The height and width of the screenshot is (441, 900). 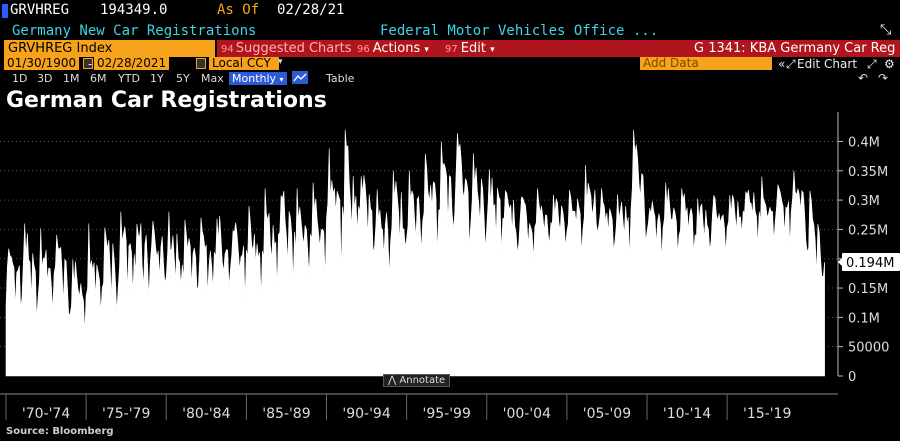 What do you see at coordinates (827, 64) in the screenshot?
I see `edit-chart-button: Edit Chart` at bounding box center [827, 64].